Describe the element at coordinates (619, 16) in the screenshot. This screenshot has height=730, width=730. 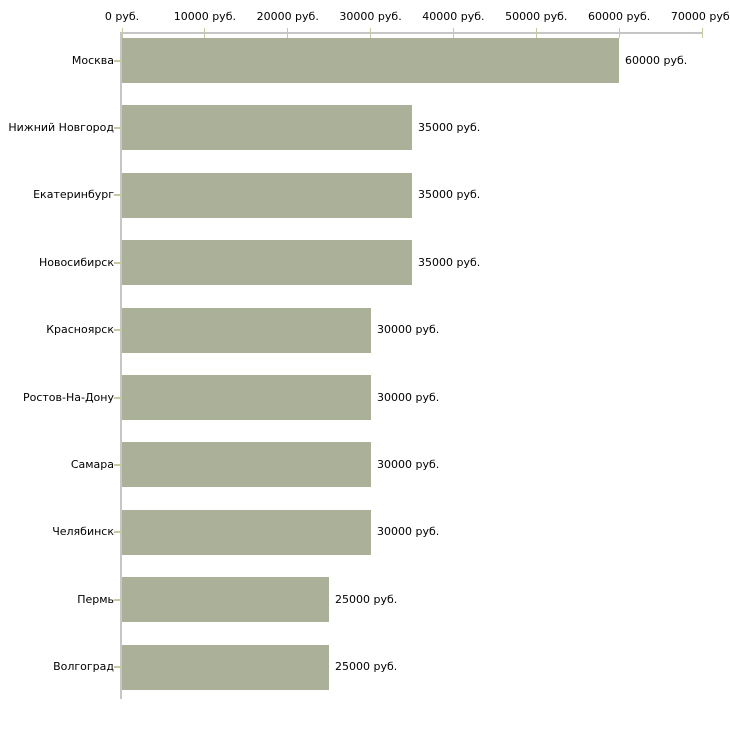
I see `x-tick-label: 60000 руб.` at that location.